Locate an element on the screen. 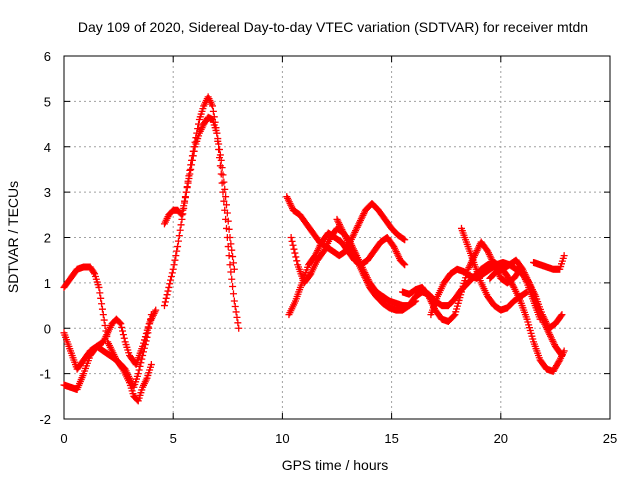  x-tick-label: 5 is located at coordinates (173, 438).